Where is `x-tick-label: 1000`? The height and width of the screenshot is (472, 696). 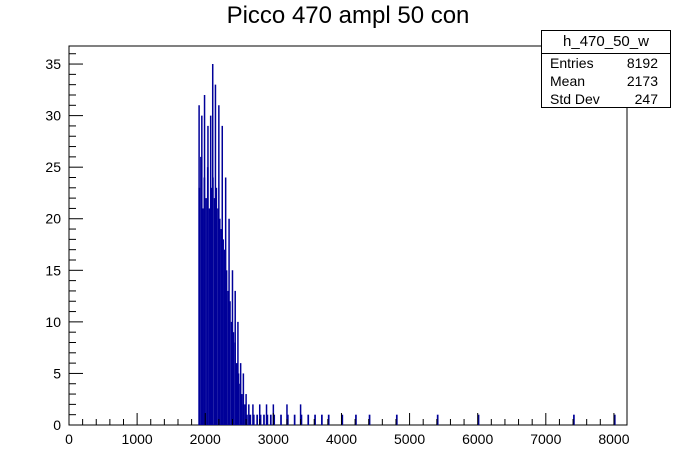
x-tick-label: 1000 is located at coordinates (137, 439).